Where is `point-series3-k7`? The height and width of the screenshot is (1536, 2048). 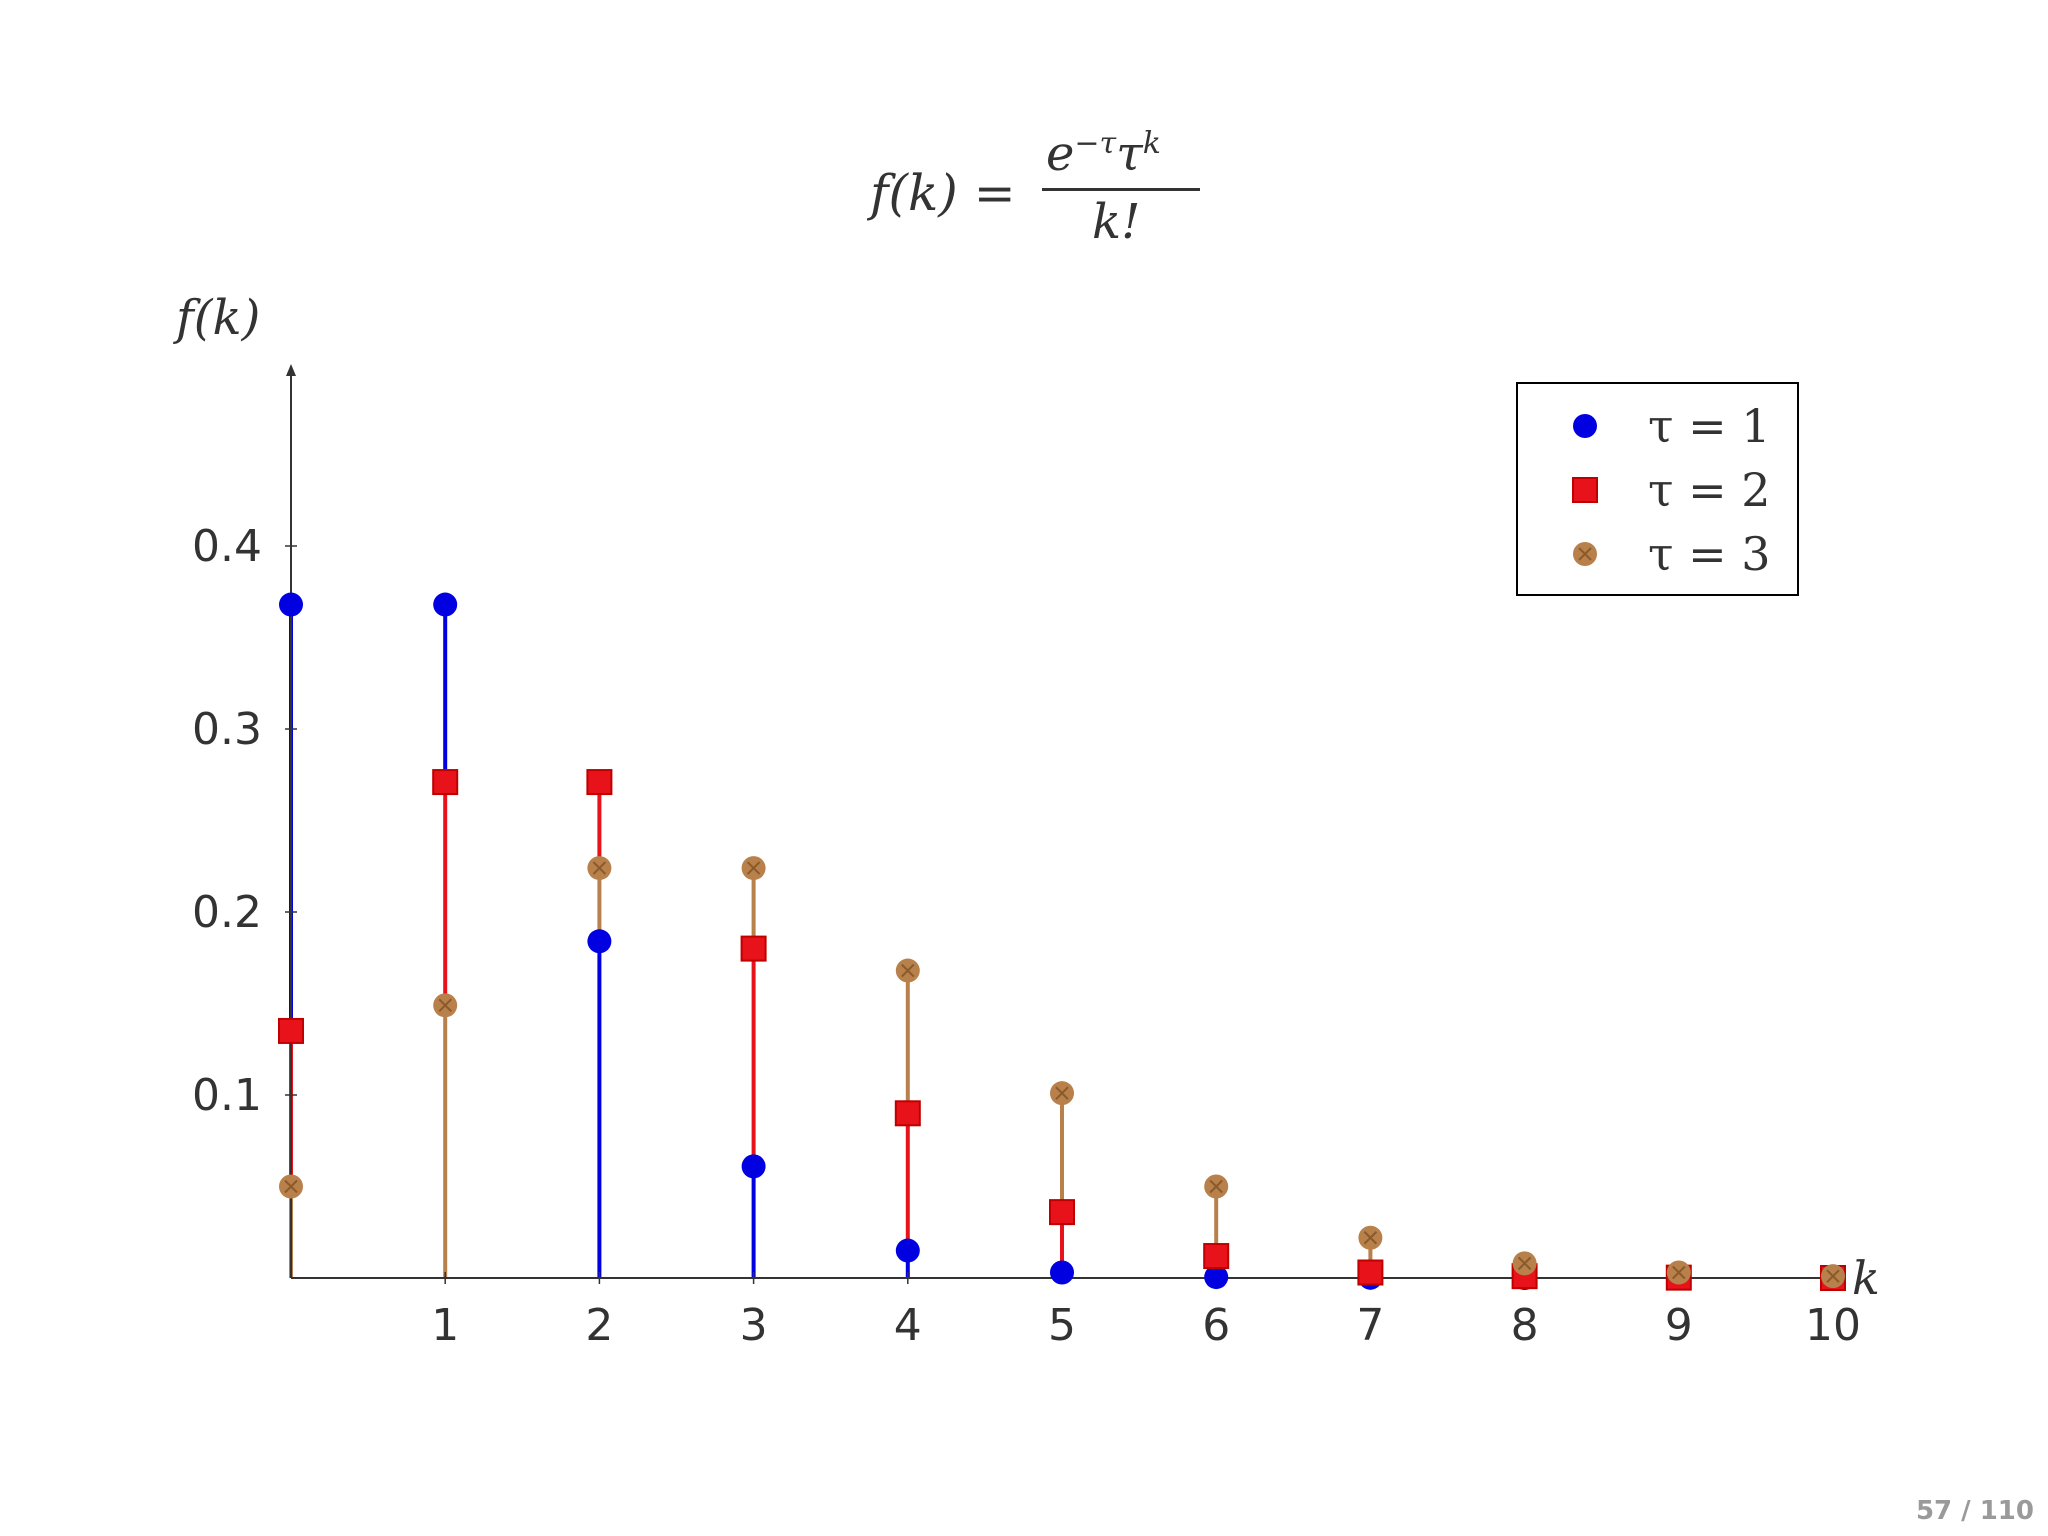 point-series3-k7 is located at coordinates (1370, 1237).